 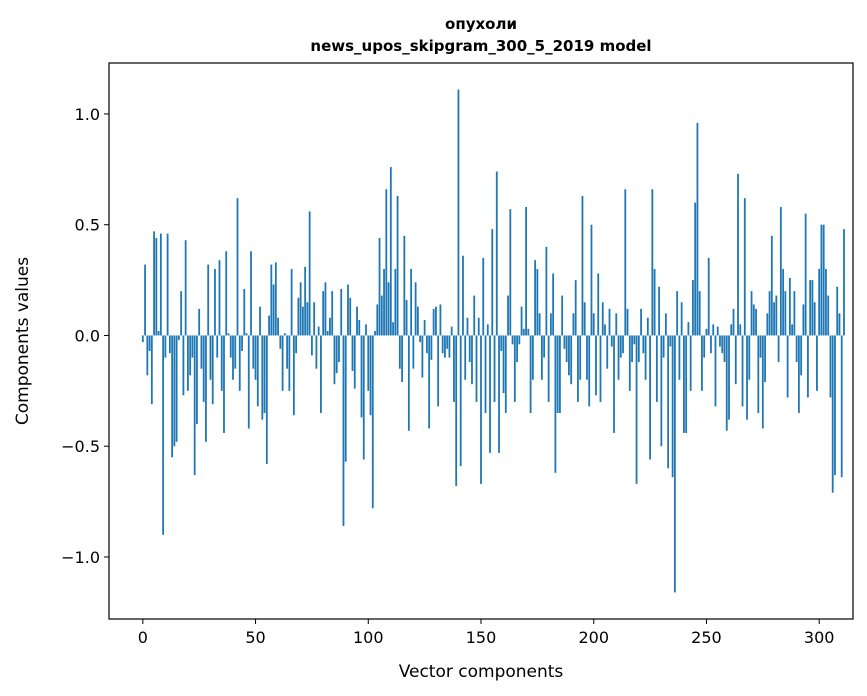 I want to click on x-axis-ticks: 0 50 100 150 200 250 300, so click(x=486, y=633).